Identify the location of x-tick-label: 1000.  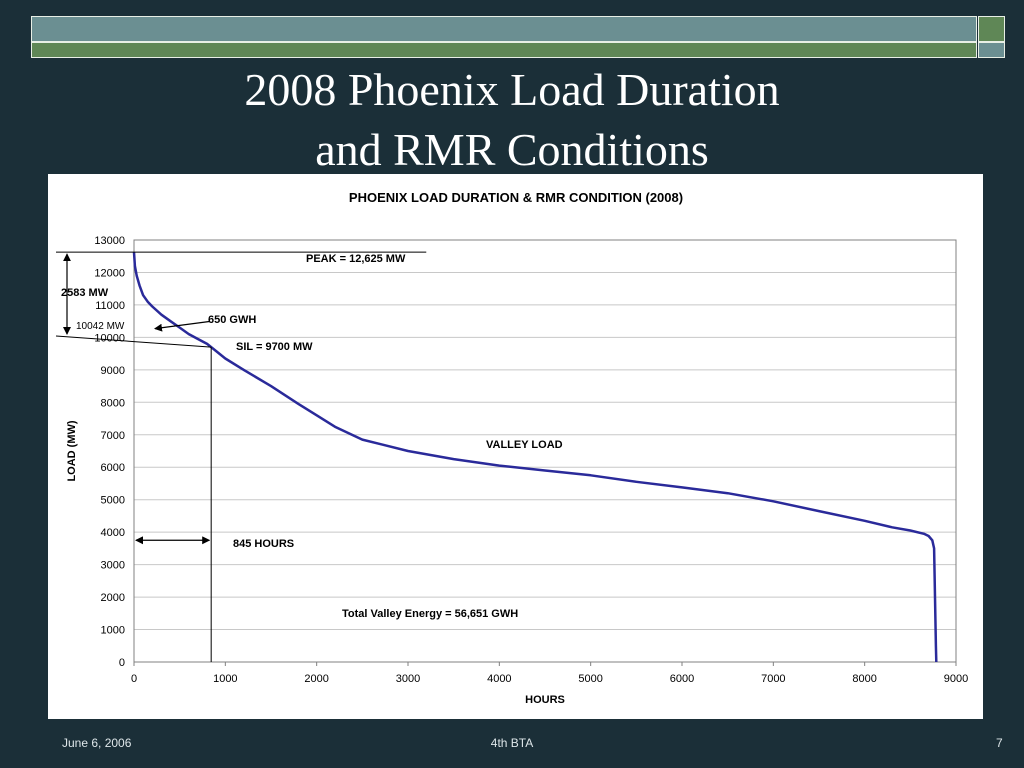
(225, 679).